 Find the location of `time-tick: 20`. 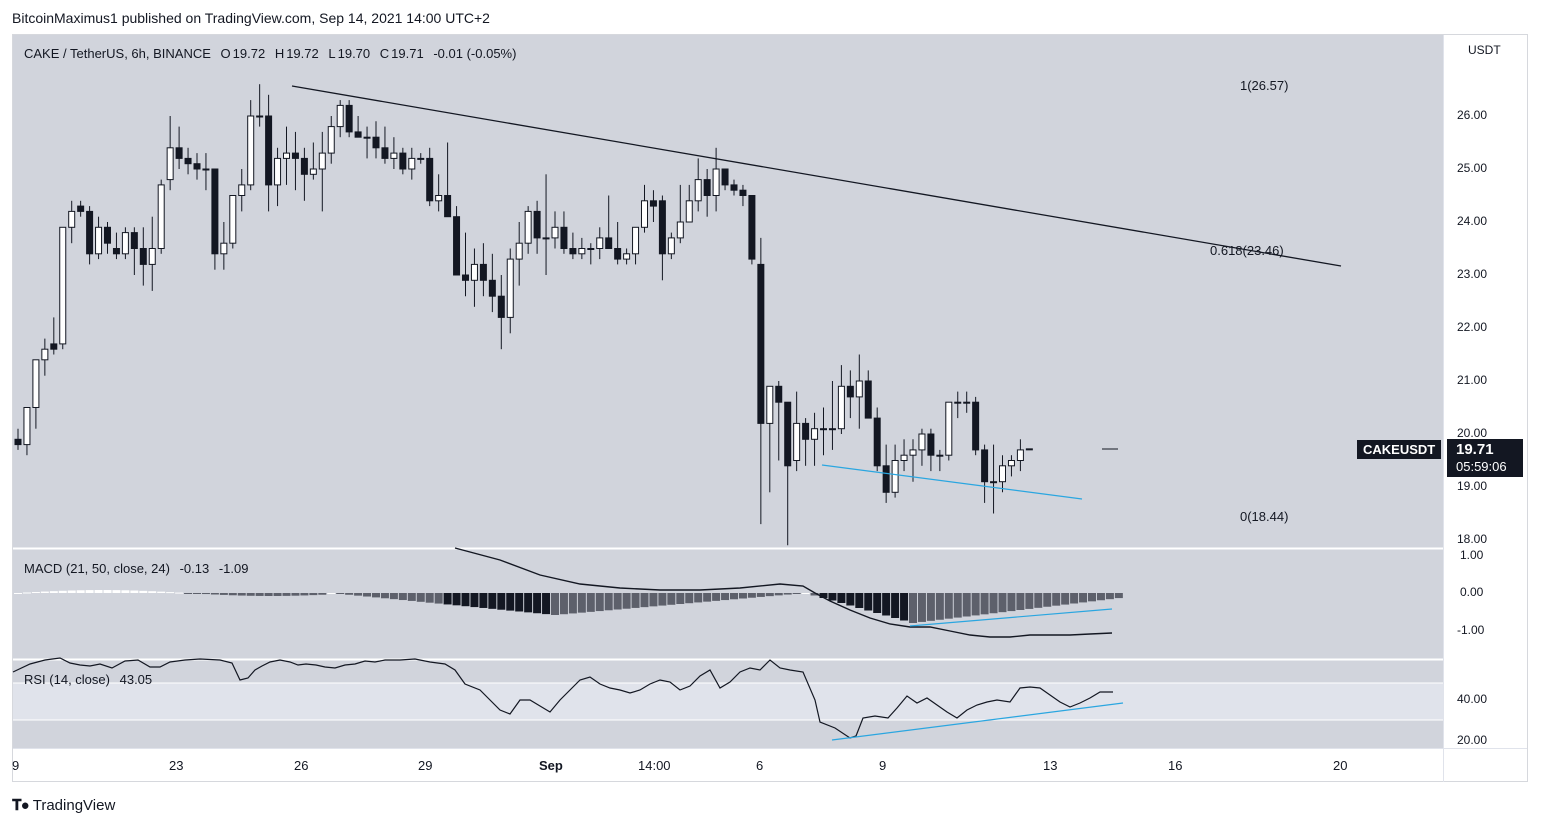

time-tick: 20 is located at coordinates (1340, 765).